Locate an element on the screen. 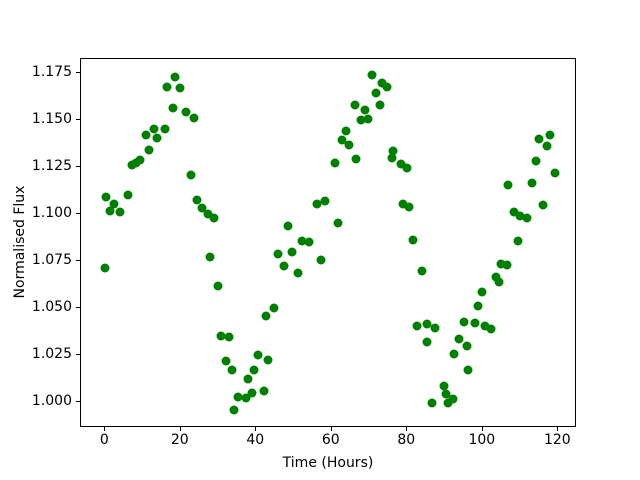 This screenshot has height=480, width=640. x-tick-label: 20 is located at coordinates (179, 440).